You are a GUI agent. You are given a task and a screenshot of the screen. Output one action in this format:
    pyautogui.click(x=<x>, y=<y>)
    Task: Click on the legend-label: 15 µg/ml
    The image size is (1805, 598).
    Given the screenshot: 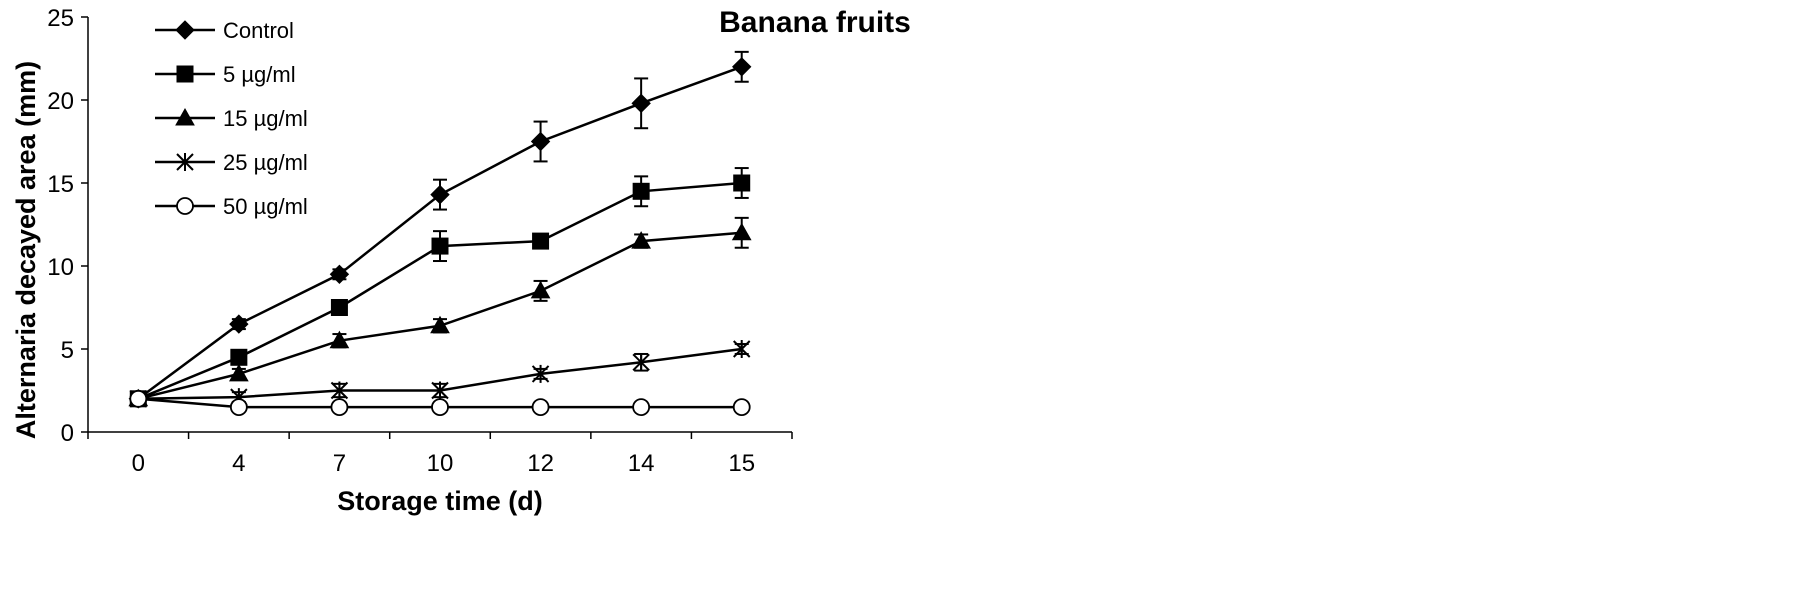 What is the action you would take?
    pyautogui.click(x=265, y=118)
    